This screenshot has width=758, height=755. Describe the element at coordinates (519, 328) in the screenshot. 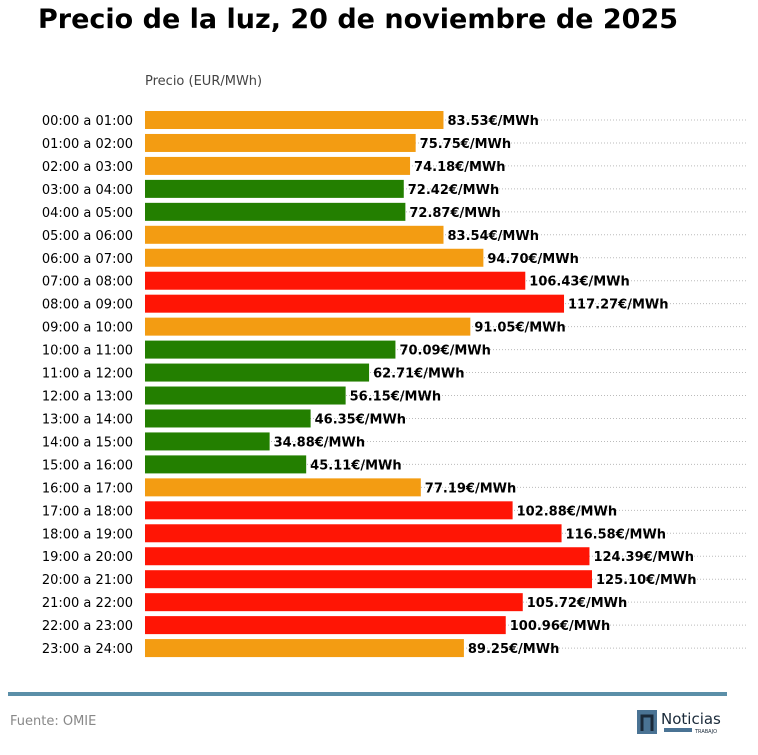

I see `data-label: 91.05€/MWh` at that location.